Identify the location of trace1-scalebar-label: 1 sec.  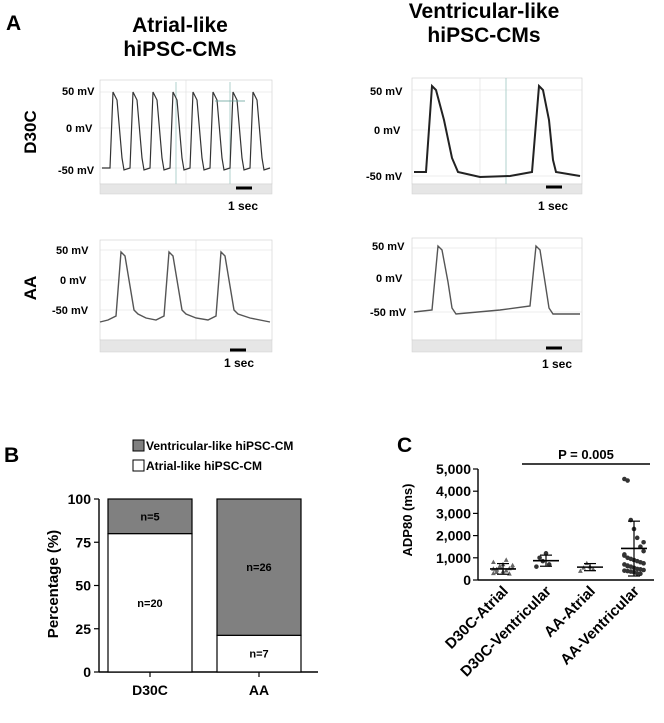
(243, 206).